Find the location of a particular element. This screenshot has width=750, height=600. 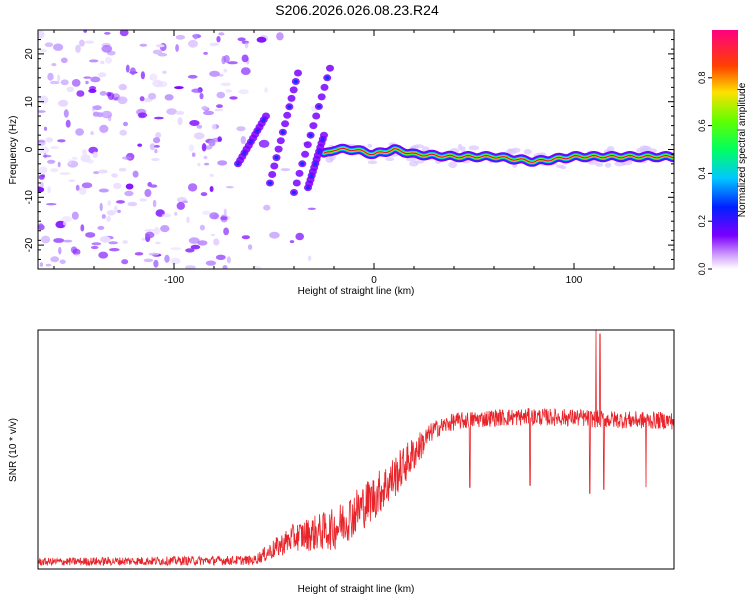

colorbar-label: Normalized spectral amplitude is located at coordinates (742, 149).